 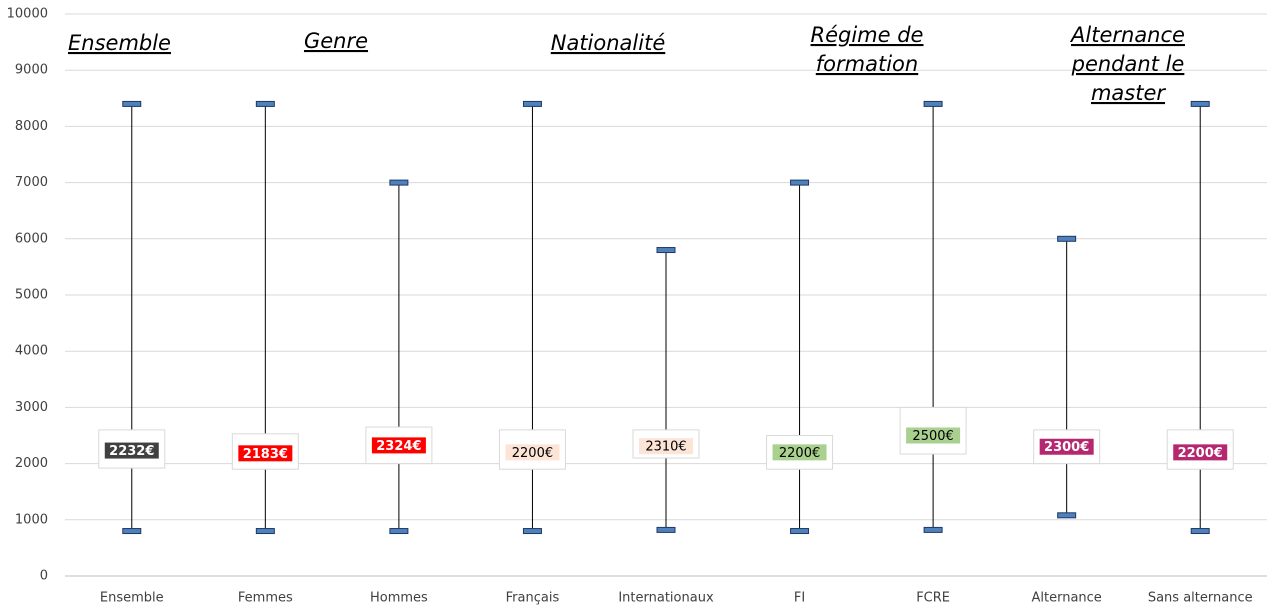 I want to click on x-tick-label: FI, so click(x=799, y=598).